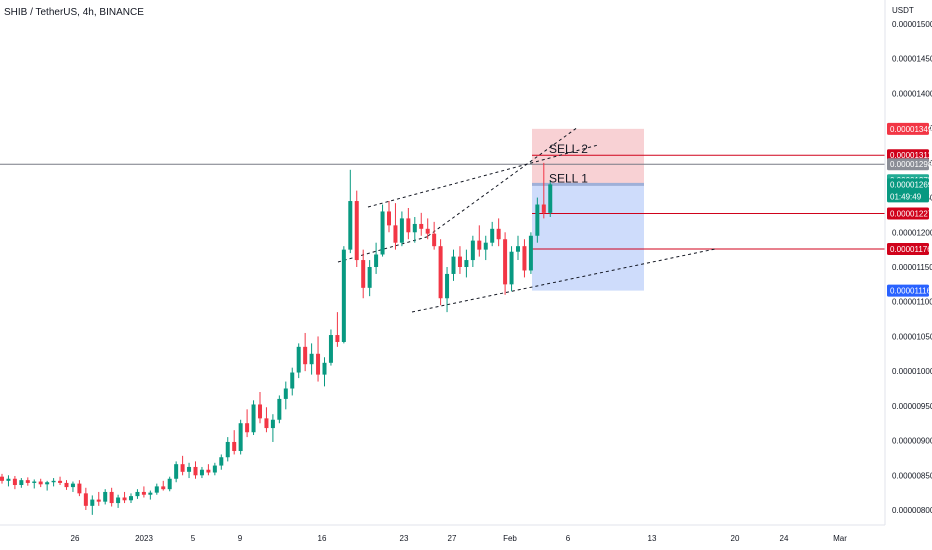  Describe the element at coordinates (912, 510) in the screenshot. I see `price-tick-label: 0.00000800` at that location.